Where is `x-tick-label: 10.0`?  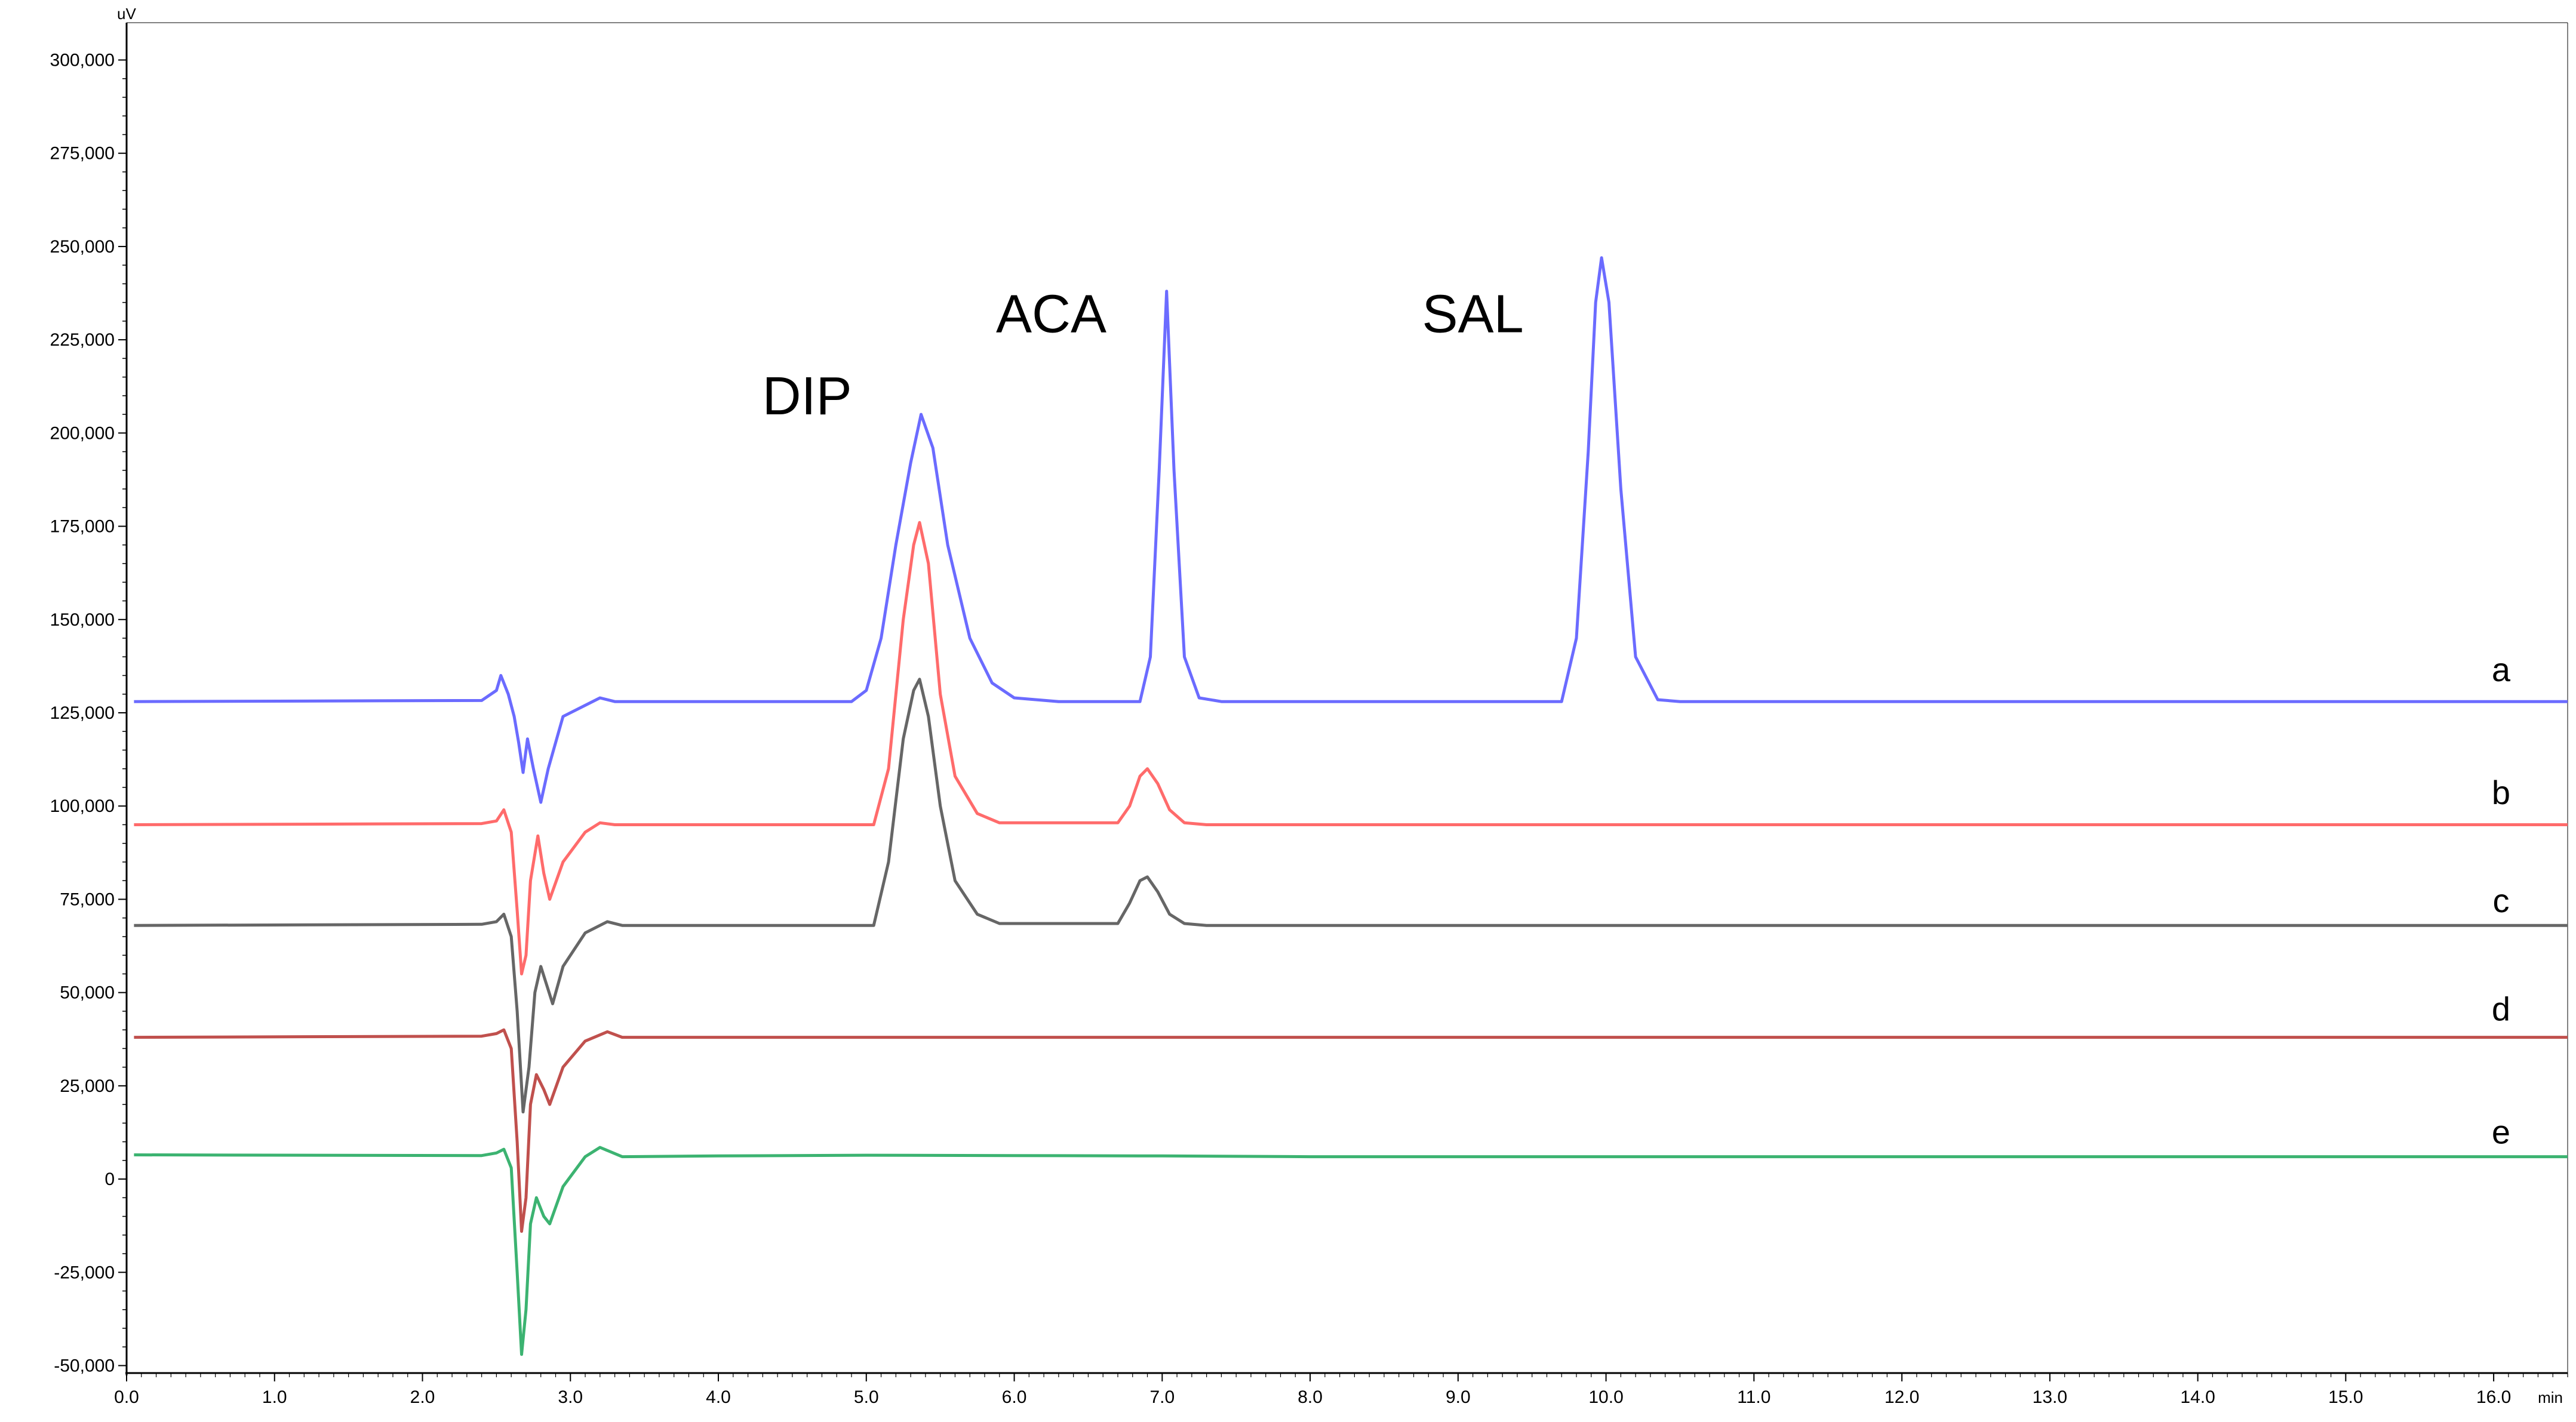
x-tick-label: 10.0 is located at coordinates (1605, 1397).